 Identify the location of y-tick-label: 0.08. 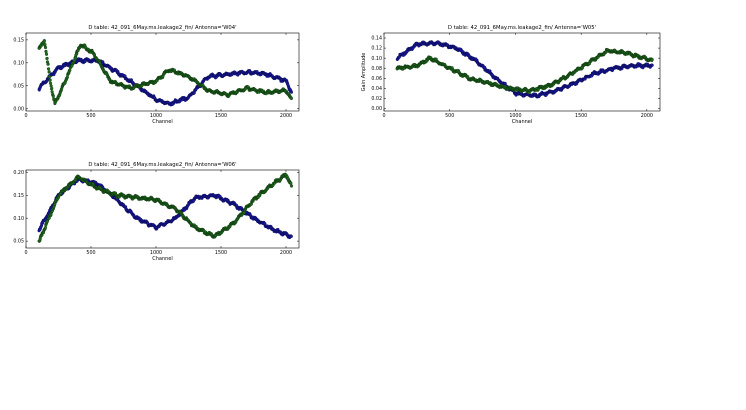
(376, 69).